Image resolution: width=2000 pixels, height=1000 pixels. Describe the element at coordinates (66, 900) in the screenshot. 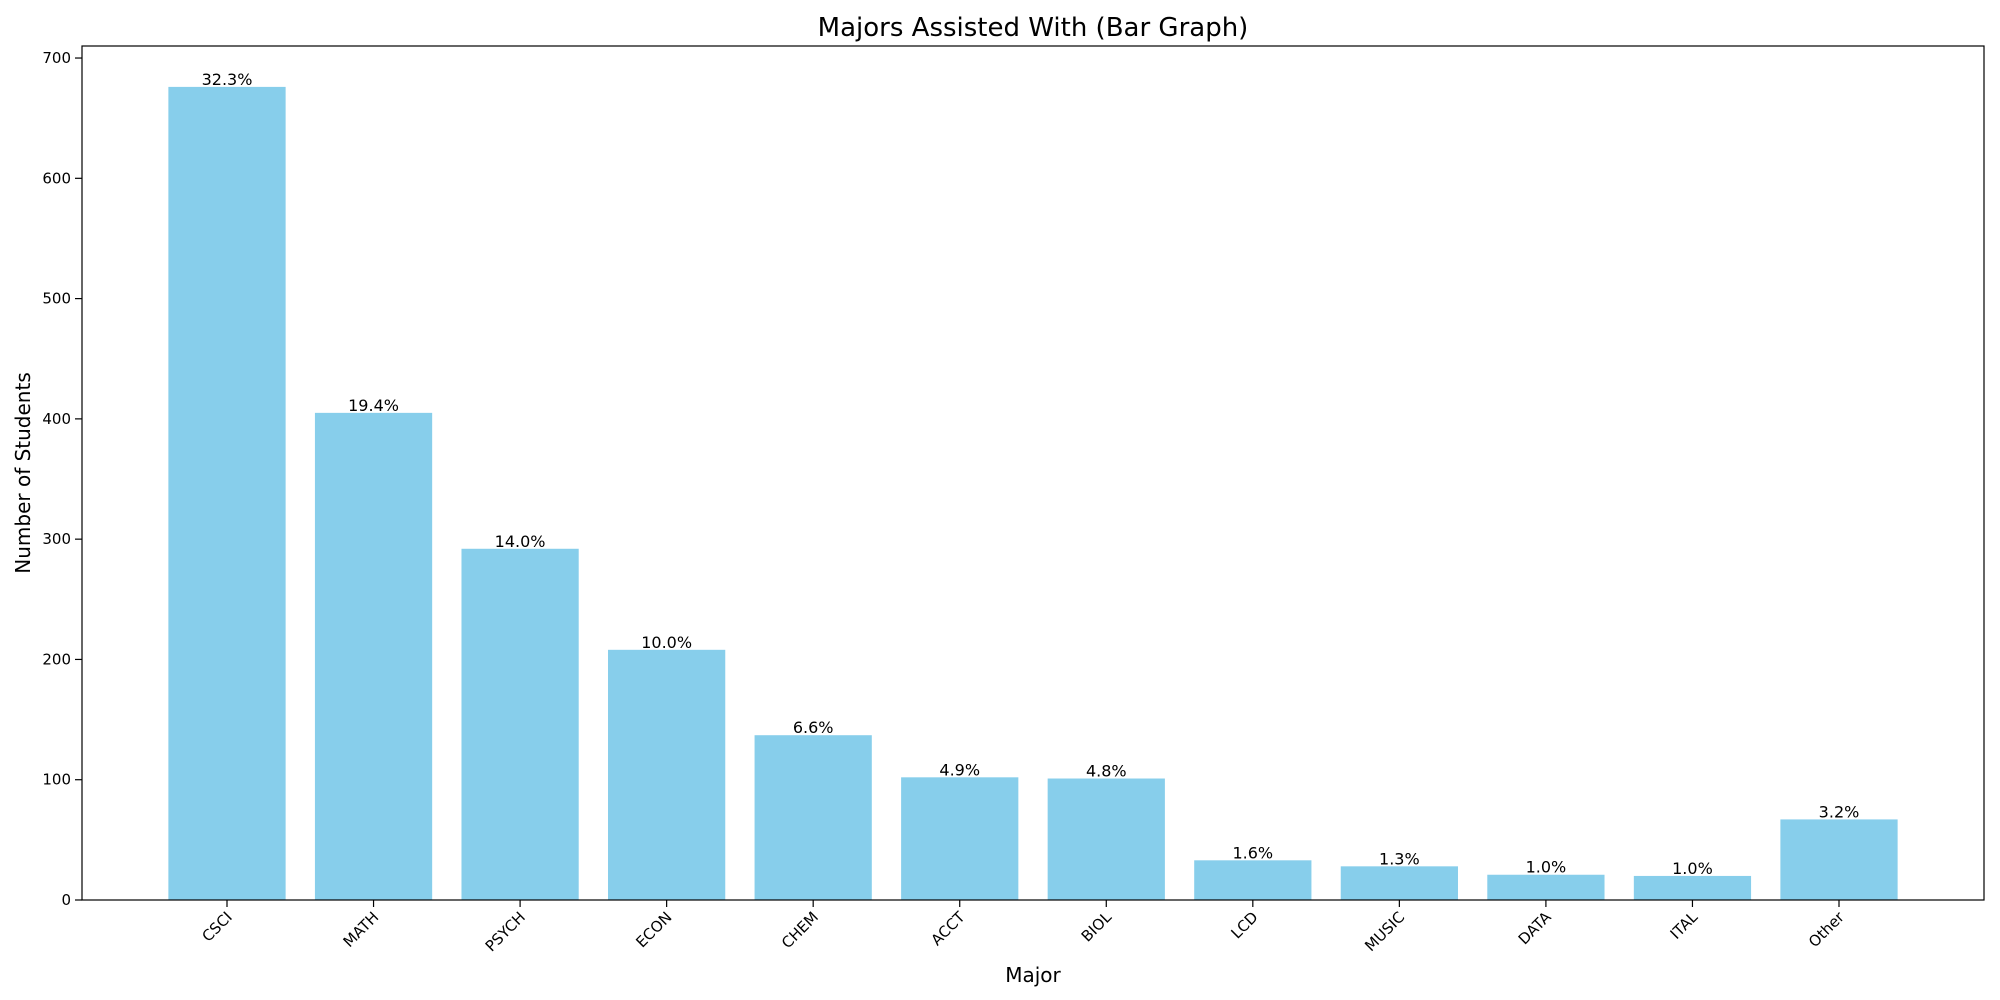

I see `y-tick-label: 0` at that location.